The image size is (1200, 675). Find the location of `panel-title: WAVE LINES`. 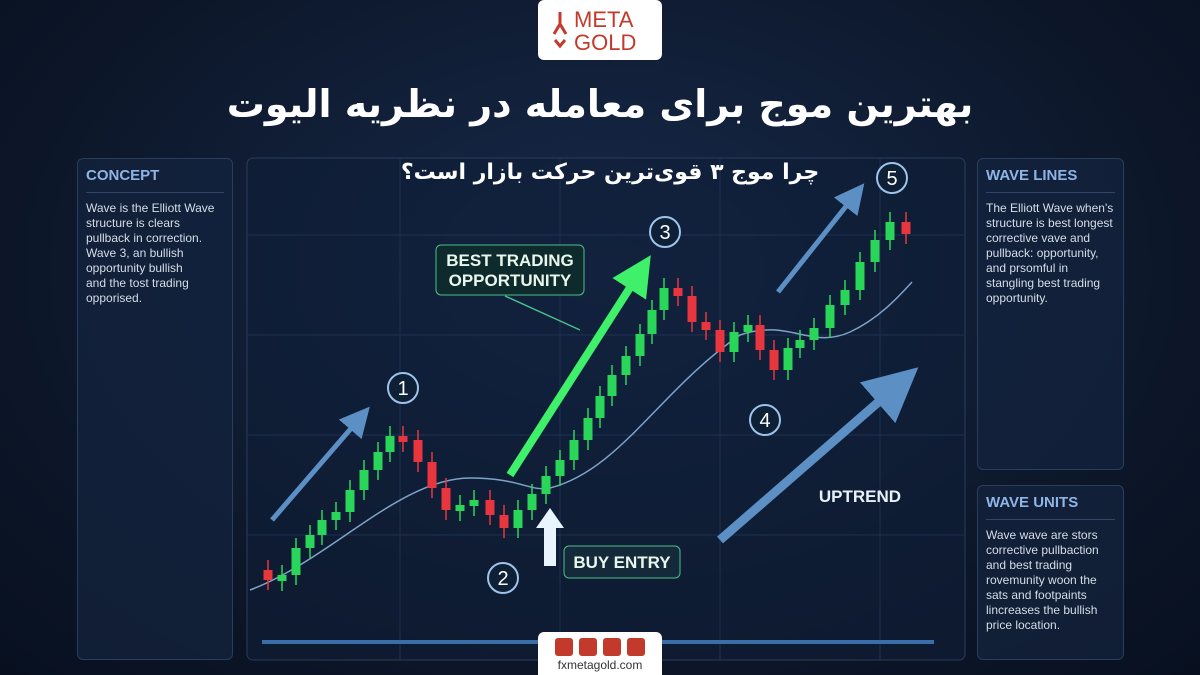

panel-title: WAVE LINES is located at coordinates (1050, 180).